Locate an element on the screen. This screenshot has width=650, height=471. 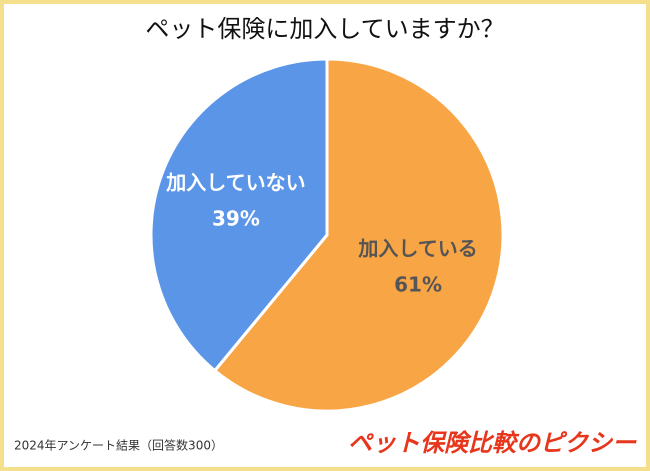
slice-category-label: 加入していない is located at coordinates (235, 183).